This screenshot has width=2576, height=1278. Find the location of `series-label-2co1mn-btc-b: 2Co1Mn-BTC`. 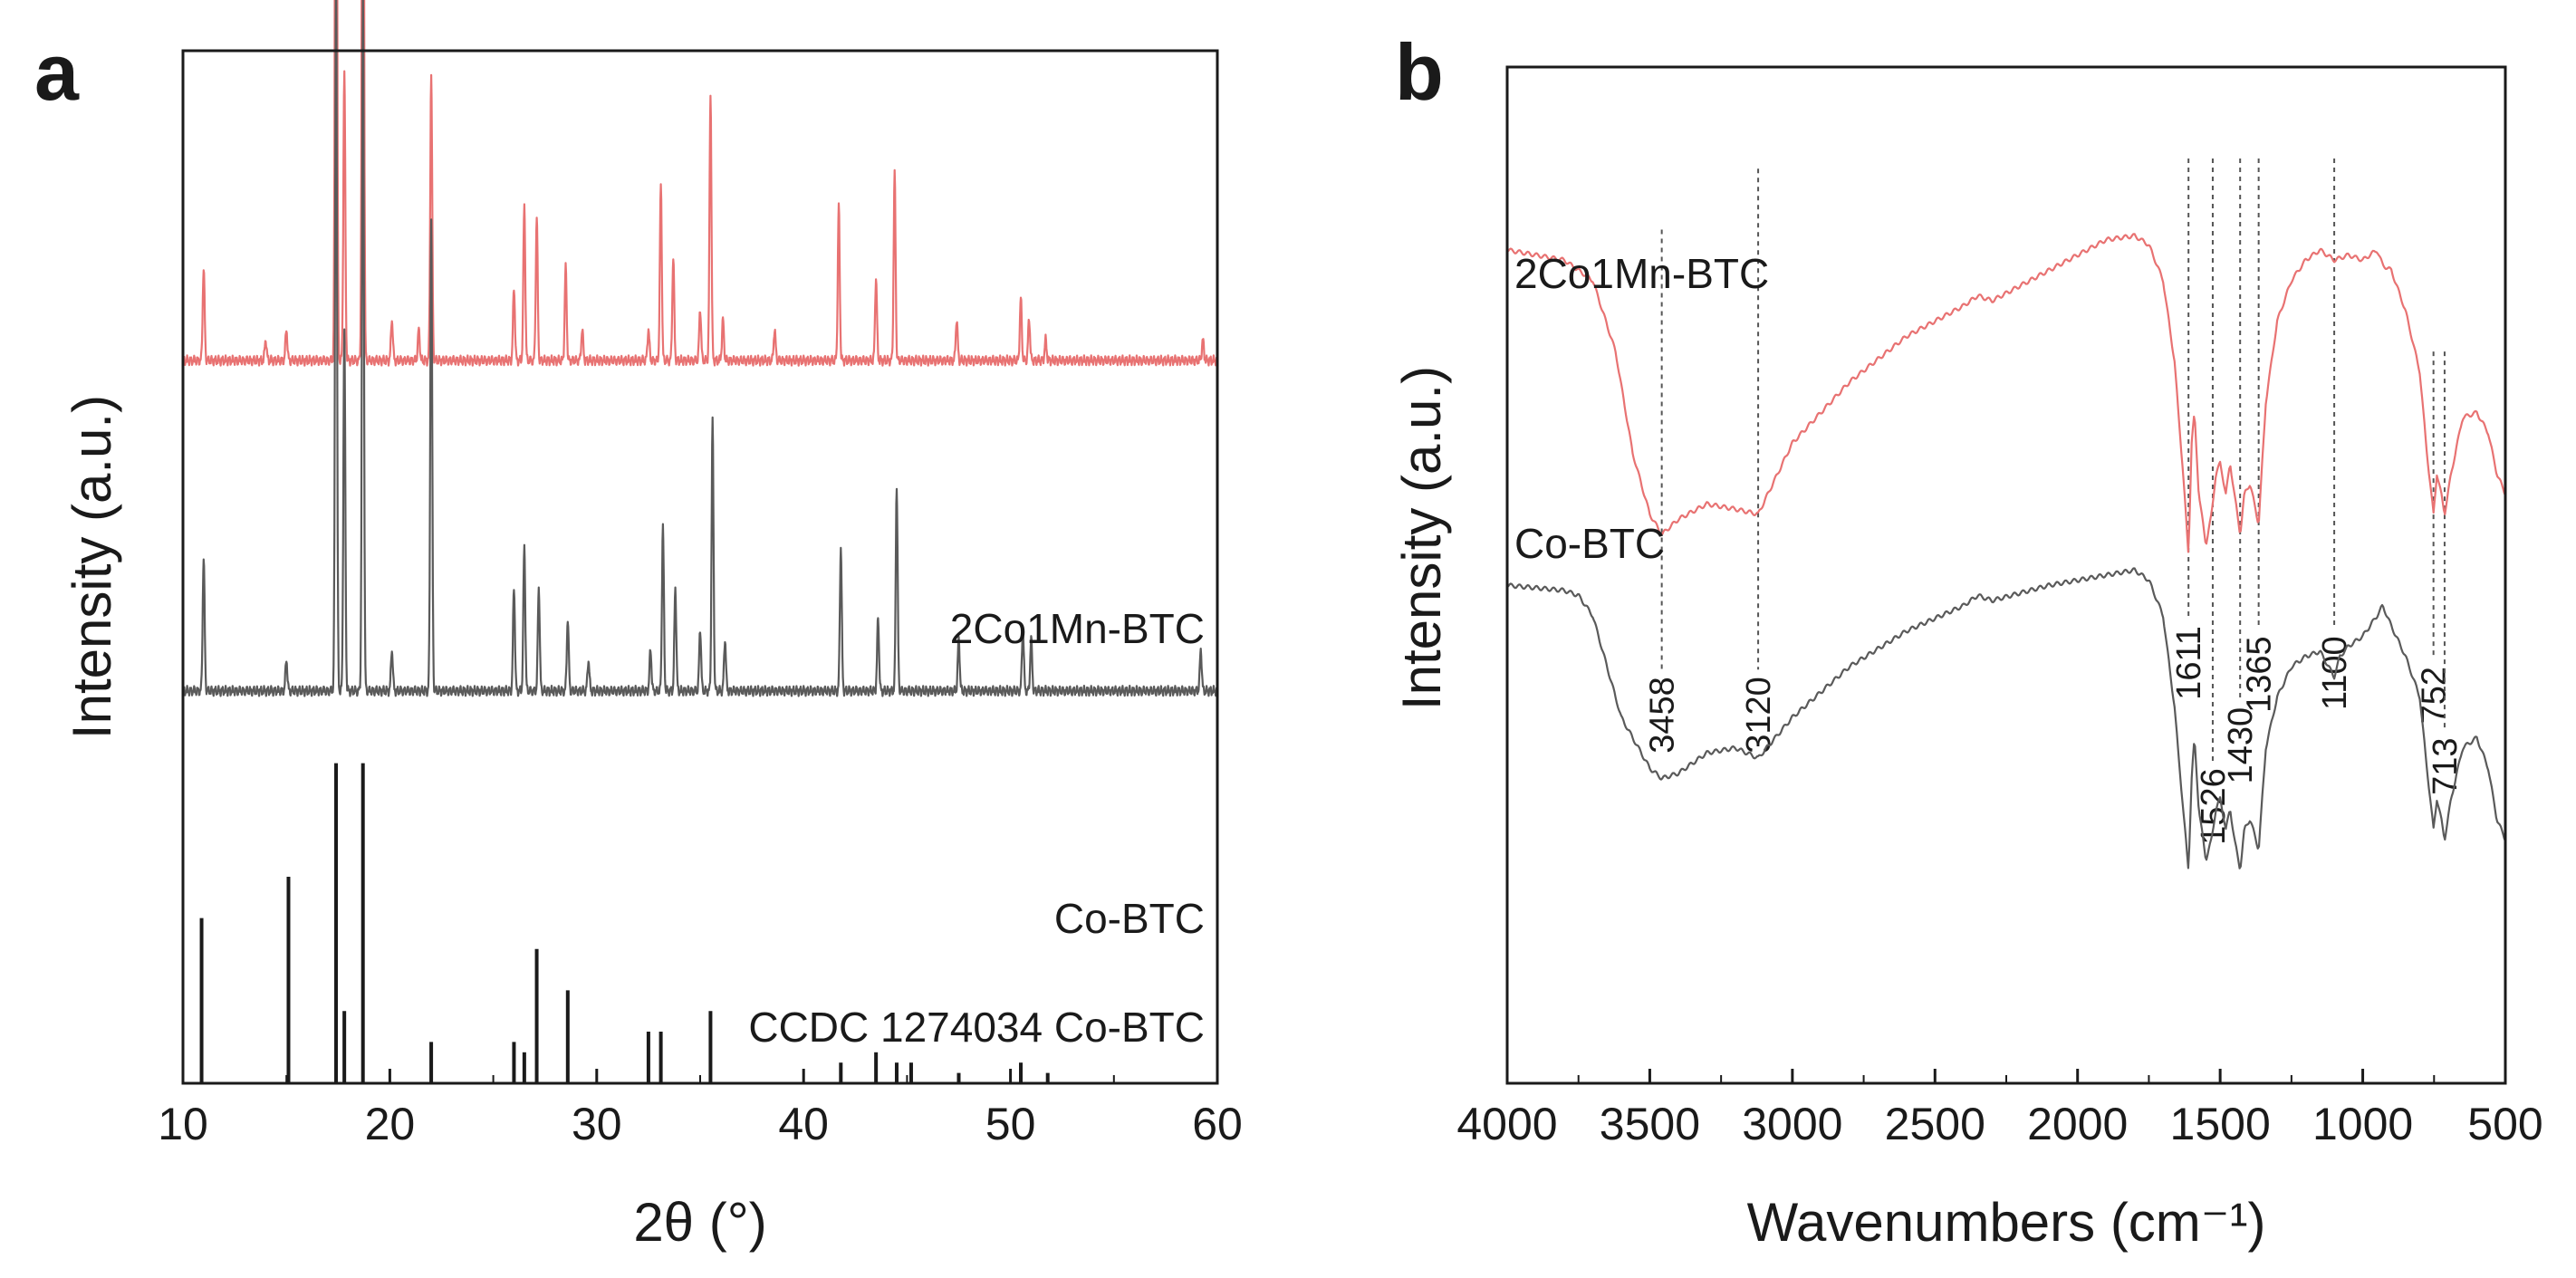

series-label-2co1mn-btc-b: 2Co1Mn-BTC is located at coordinates (1641, 274).